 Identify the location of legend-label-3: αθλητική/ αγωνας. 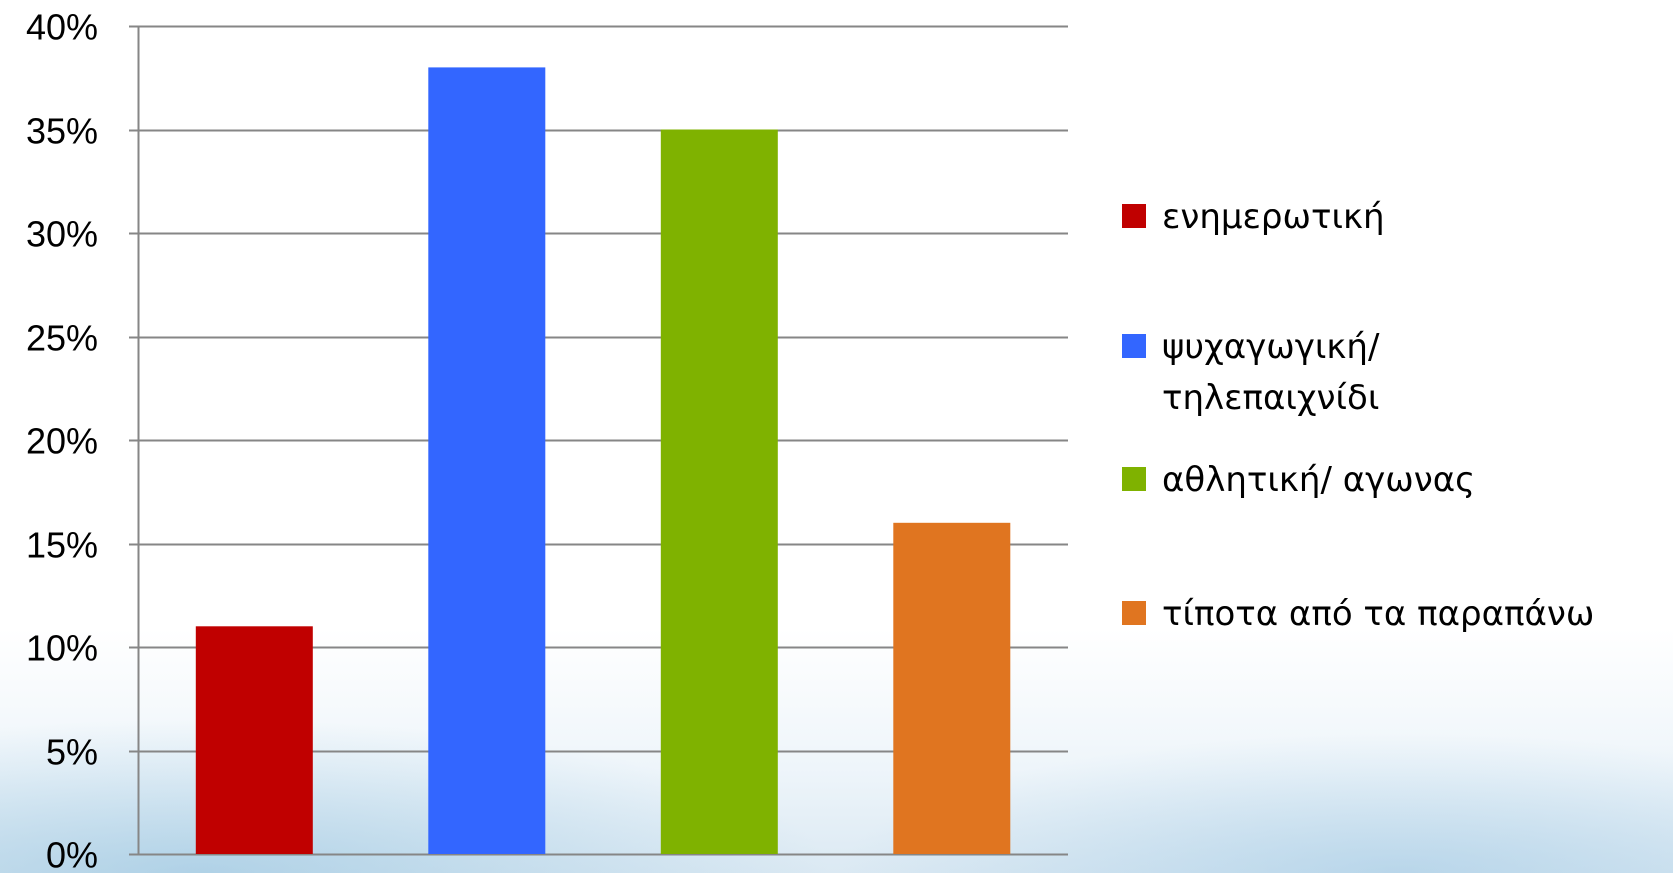
(1318, 480).